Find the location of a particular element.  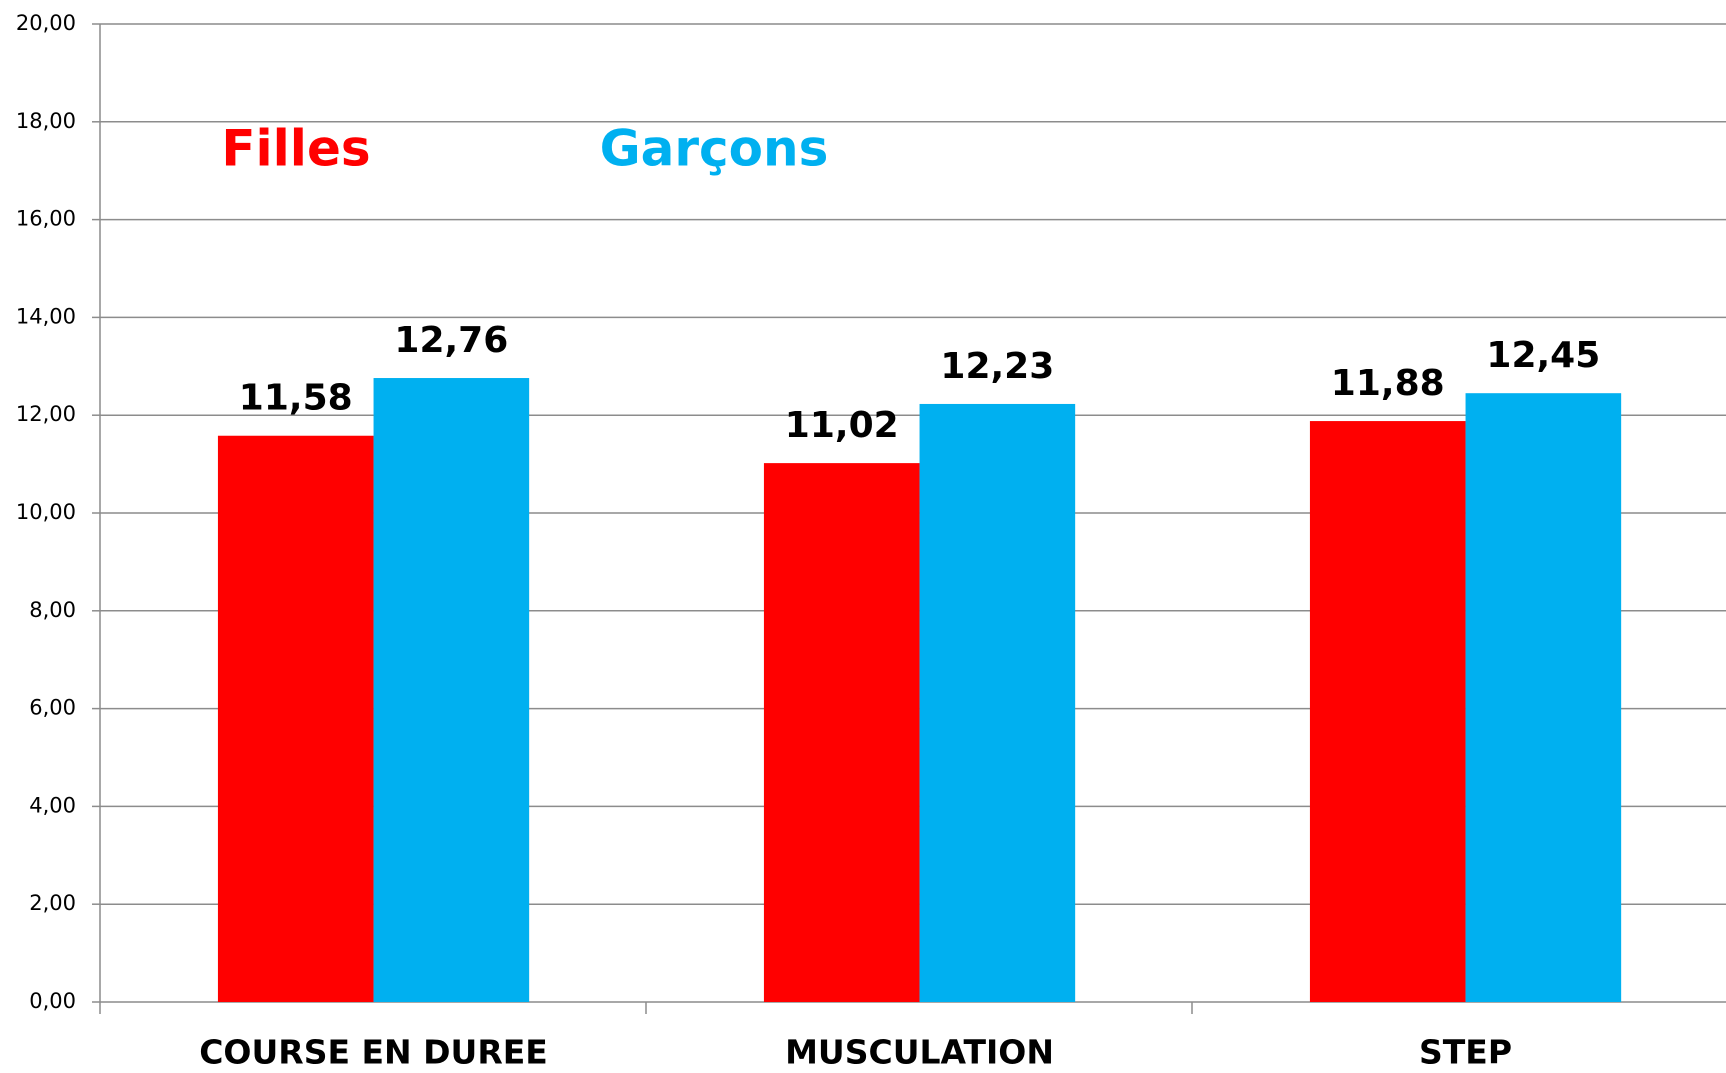

x-tick-label: MUSCULATION is located at coordinates (919, 1052).